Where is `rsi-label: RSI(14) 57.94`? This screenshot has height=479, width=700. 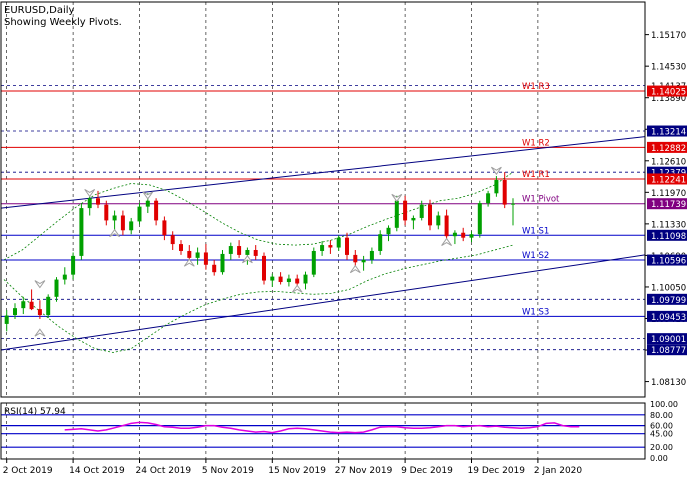 rsi-label: RSI(14) 57.94 is located at coordinates (35, 412).